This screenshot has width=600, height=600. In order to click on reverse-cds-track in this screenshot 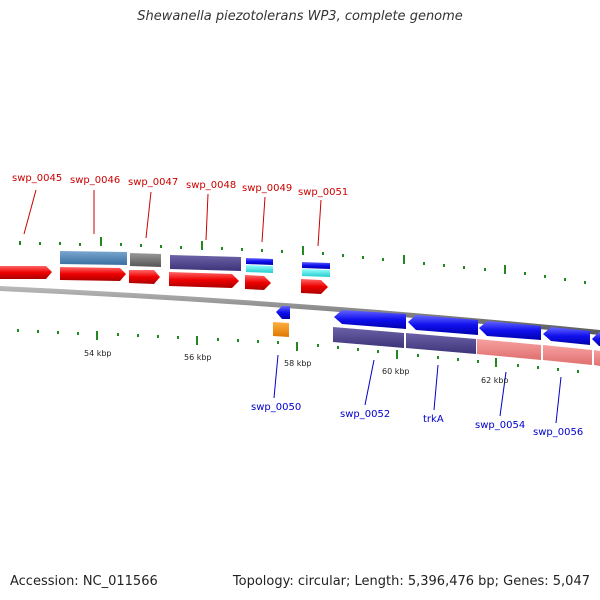, I will do `click(438, 326)`.